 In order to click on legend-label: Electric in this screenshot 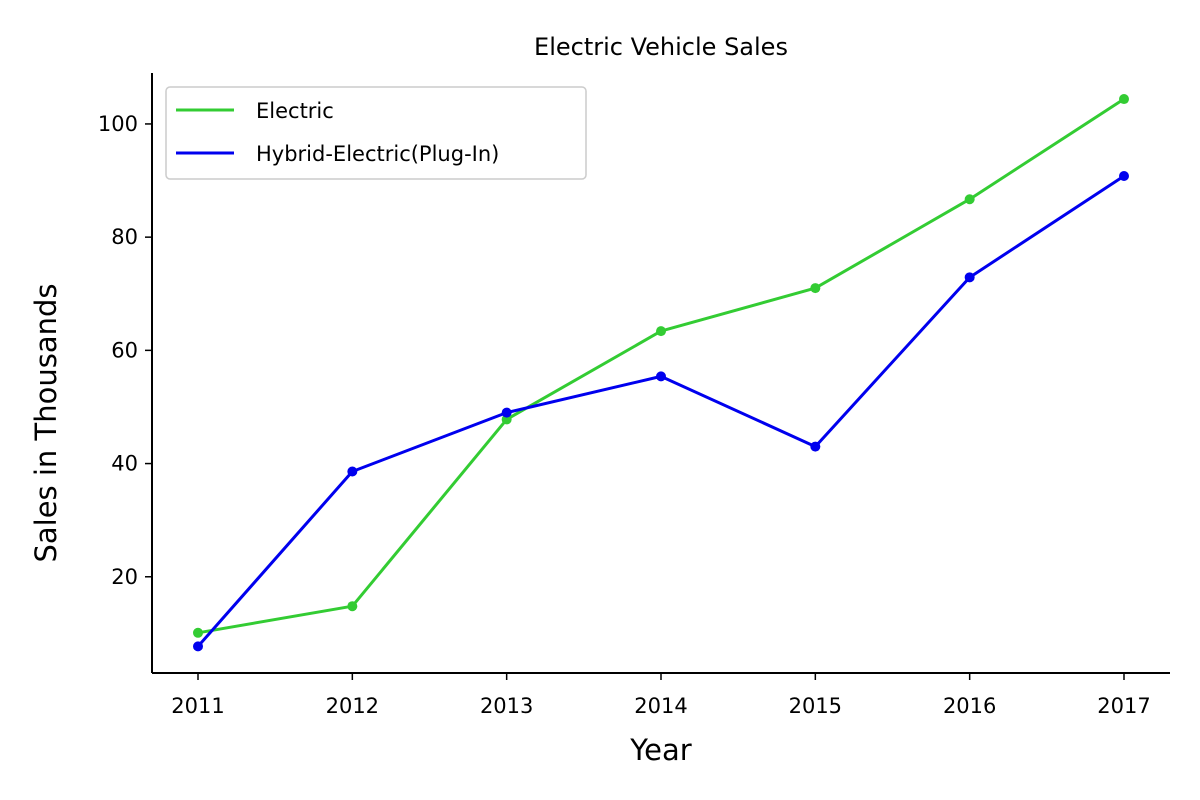, I will do `click(295, 111)`.